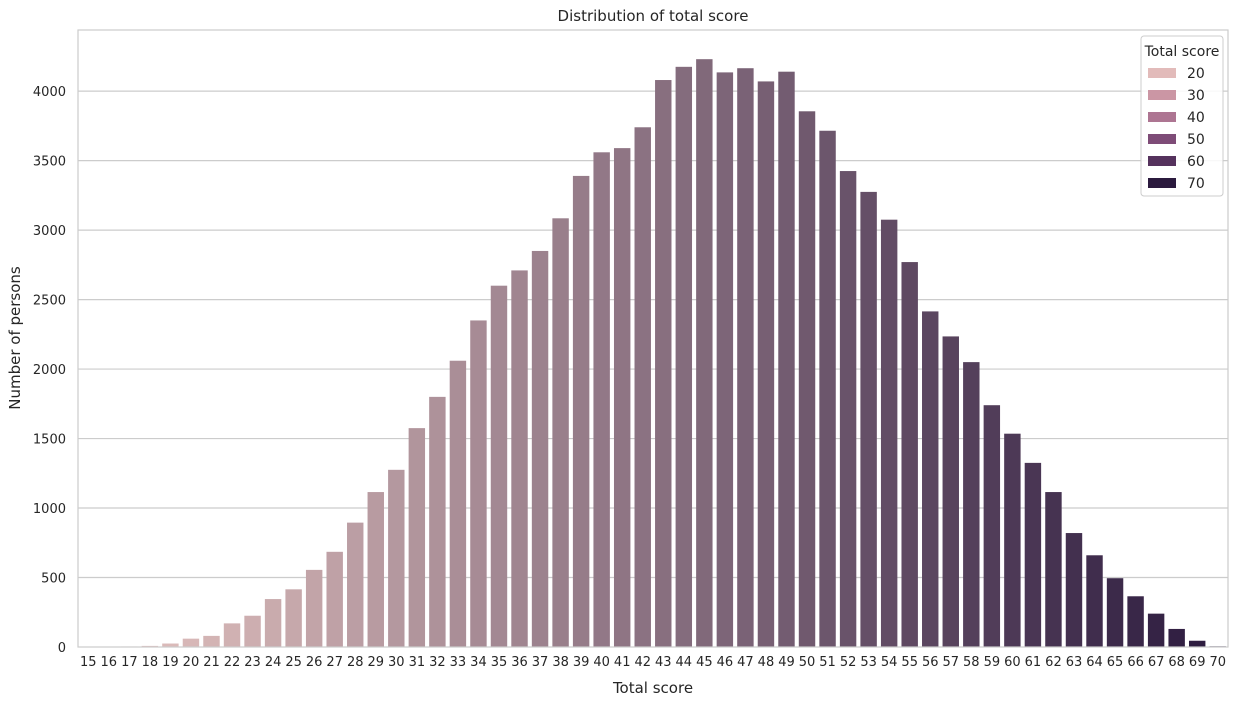 Image resolution: width=1250 pixels, height=704 pixels. I want to click on x-tick-label: 19, so click(170, 662).